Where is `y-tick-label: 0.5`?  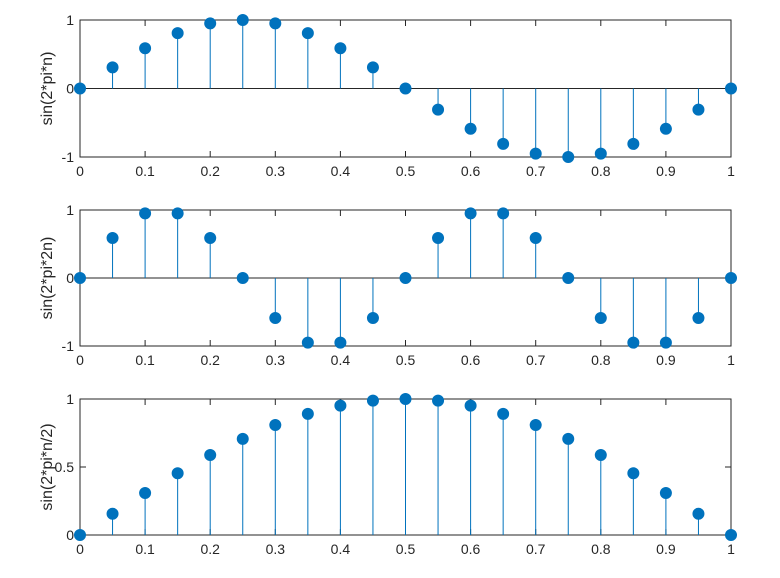 y-tick-label: 0.5 is located at coordinates (65, 467).